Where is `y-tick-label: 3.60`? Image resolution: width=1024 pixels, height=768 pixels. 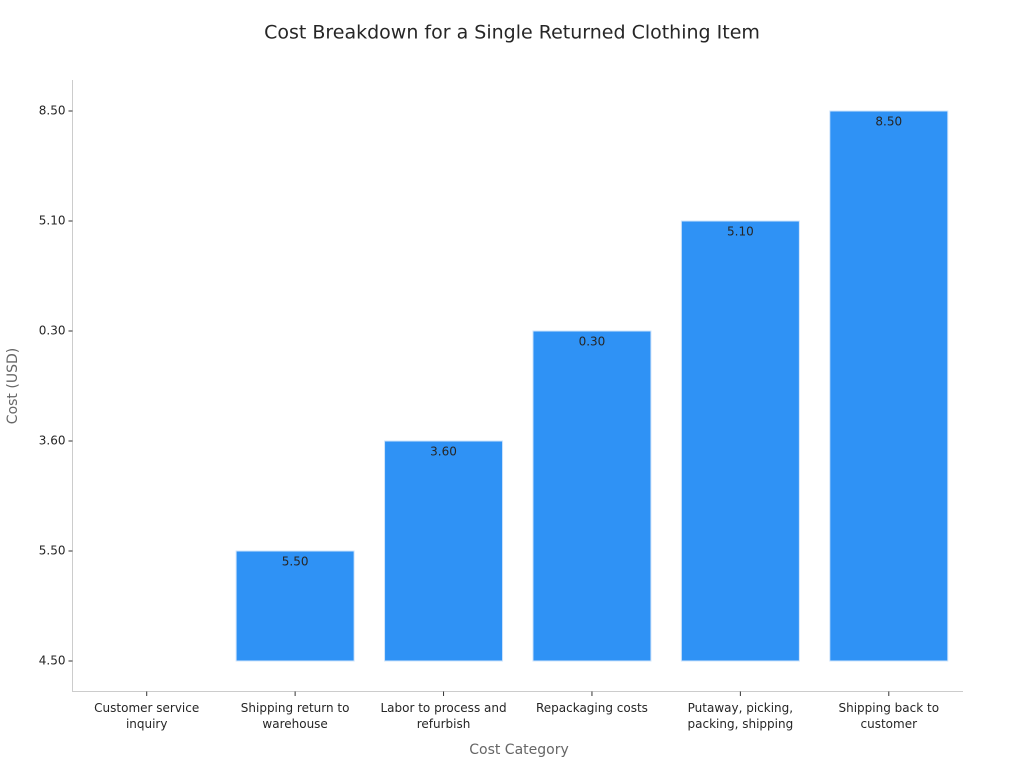 y-tick-label: 3.60 is located at coordinates (52, 441).